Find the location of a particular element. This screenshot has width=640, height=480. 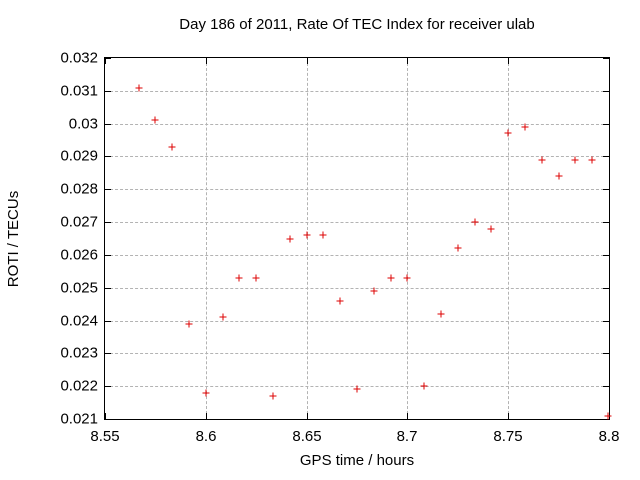

x-tick-label: 8.55 is located at coordinates (105, 436).